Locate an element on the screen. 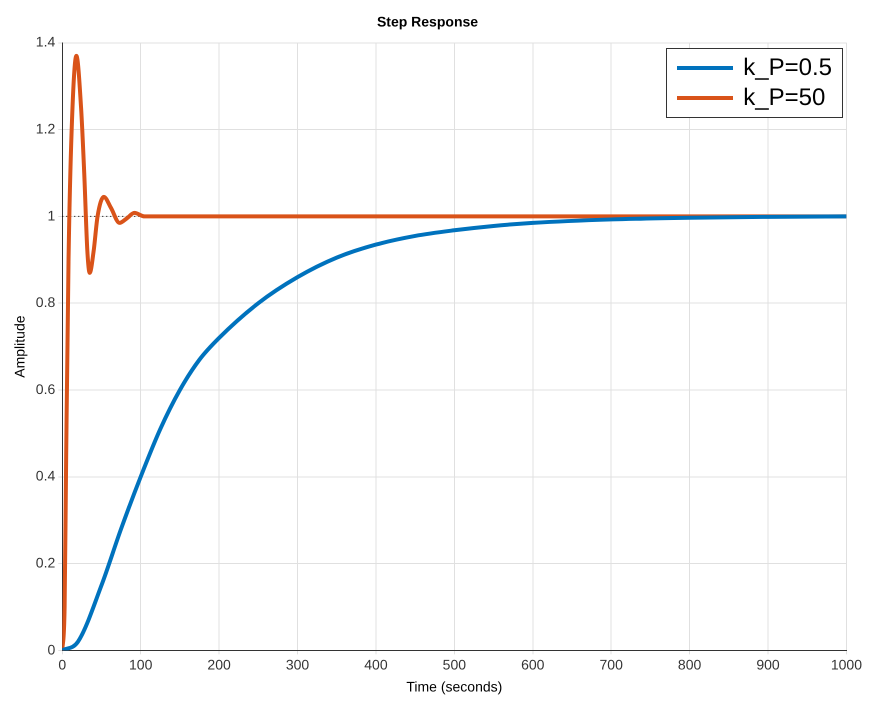 The image size is (873, 706). x-tick-label: 300 is located at coordinates (298, 664).